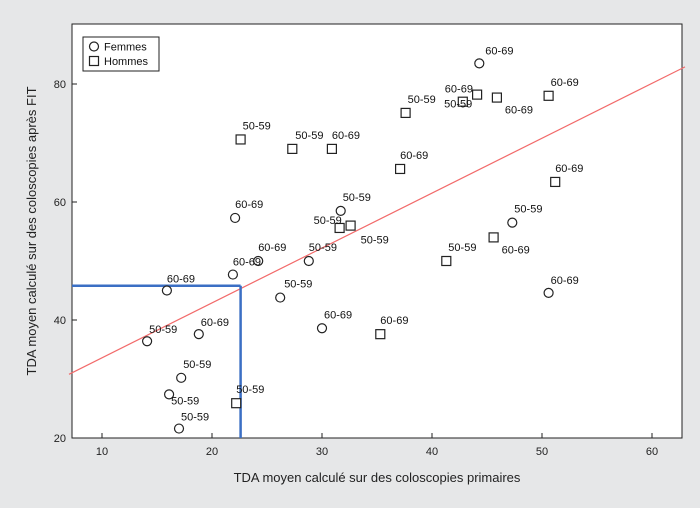 The image size is (700, 508). I want to click on legend-femmes-marker, so click(94, 46).